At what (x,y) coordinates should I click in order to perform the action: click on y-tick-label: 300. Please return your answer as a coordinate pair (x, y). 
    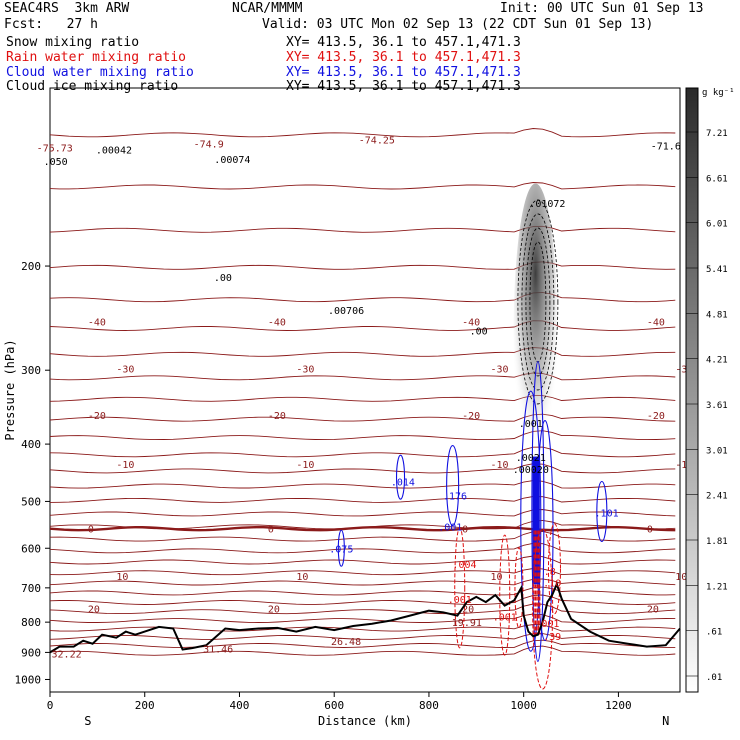
    Looking at the image, I should click on (31, 370).